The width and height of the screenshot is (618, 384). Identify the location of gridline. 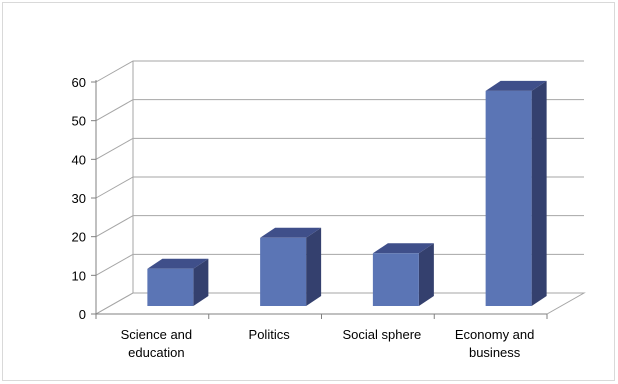
(339, 71).